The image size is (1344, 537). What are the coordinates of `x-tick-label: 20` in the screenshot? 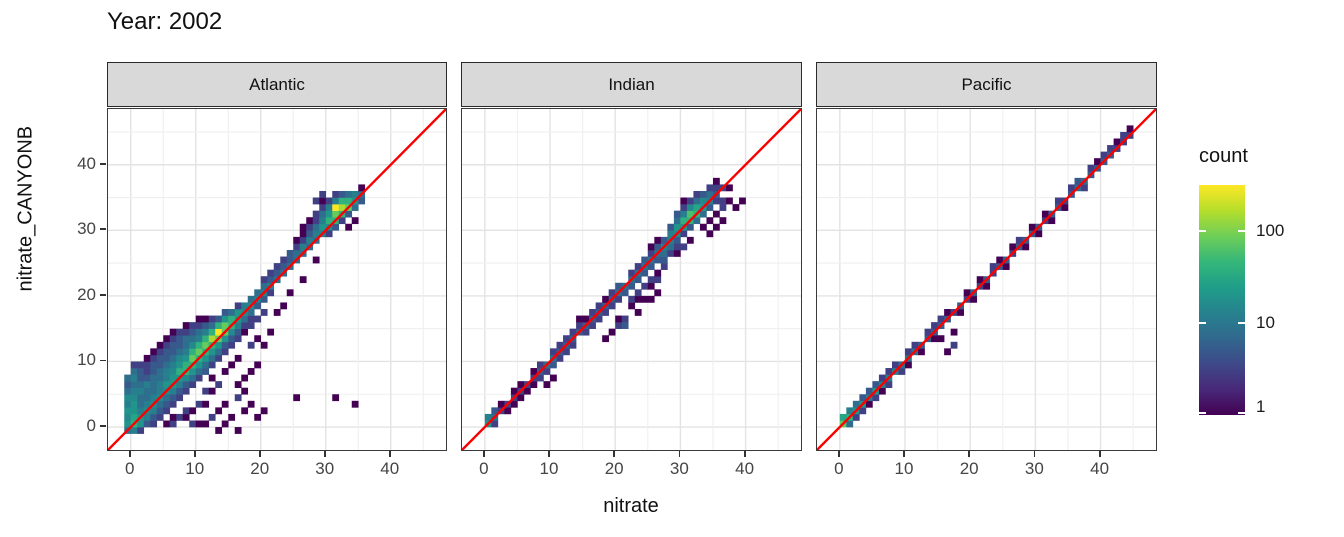 It's located at (260, 468).